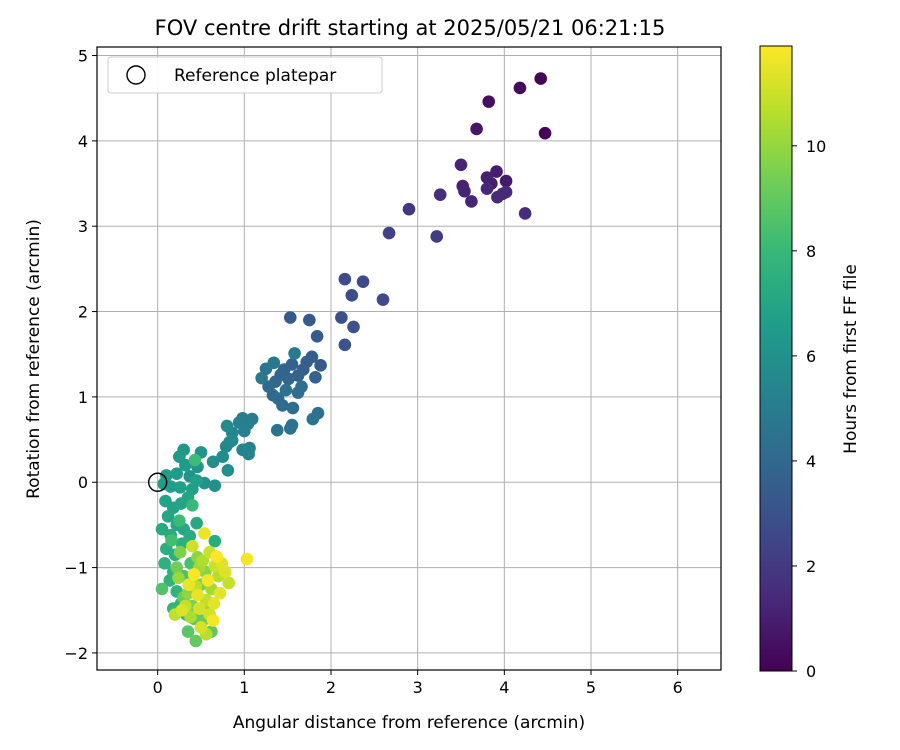  I want to click on colorbar-tick-label-4: 8, so click(811, 251).